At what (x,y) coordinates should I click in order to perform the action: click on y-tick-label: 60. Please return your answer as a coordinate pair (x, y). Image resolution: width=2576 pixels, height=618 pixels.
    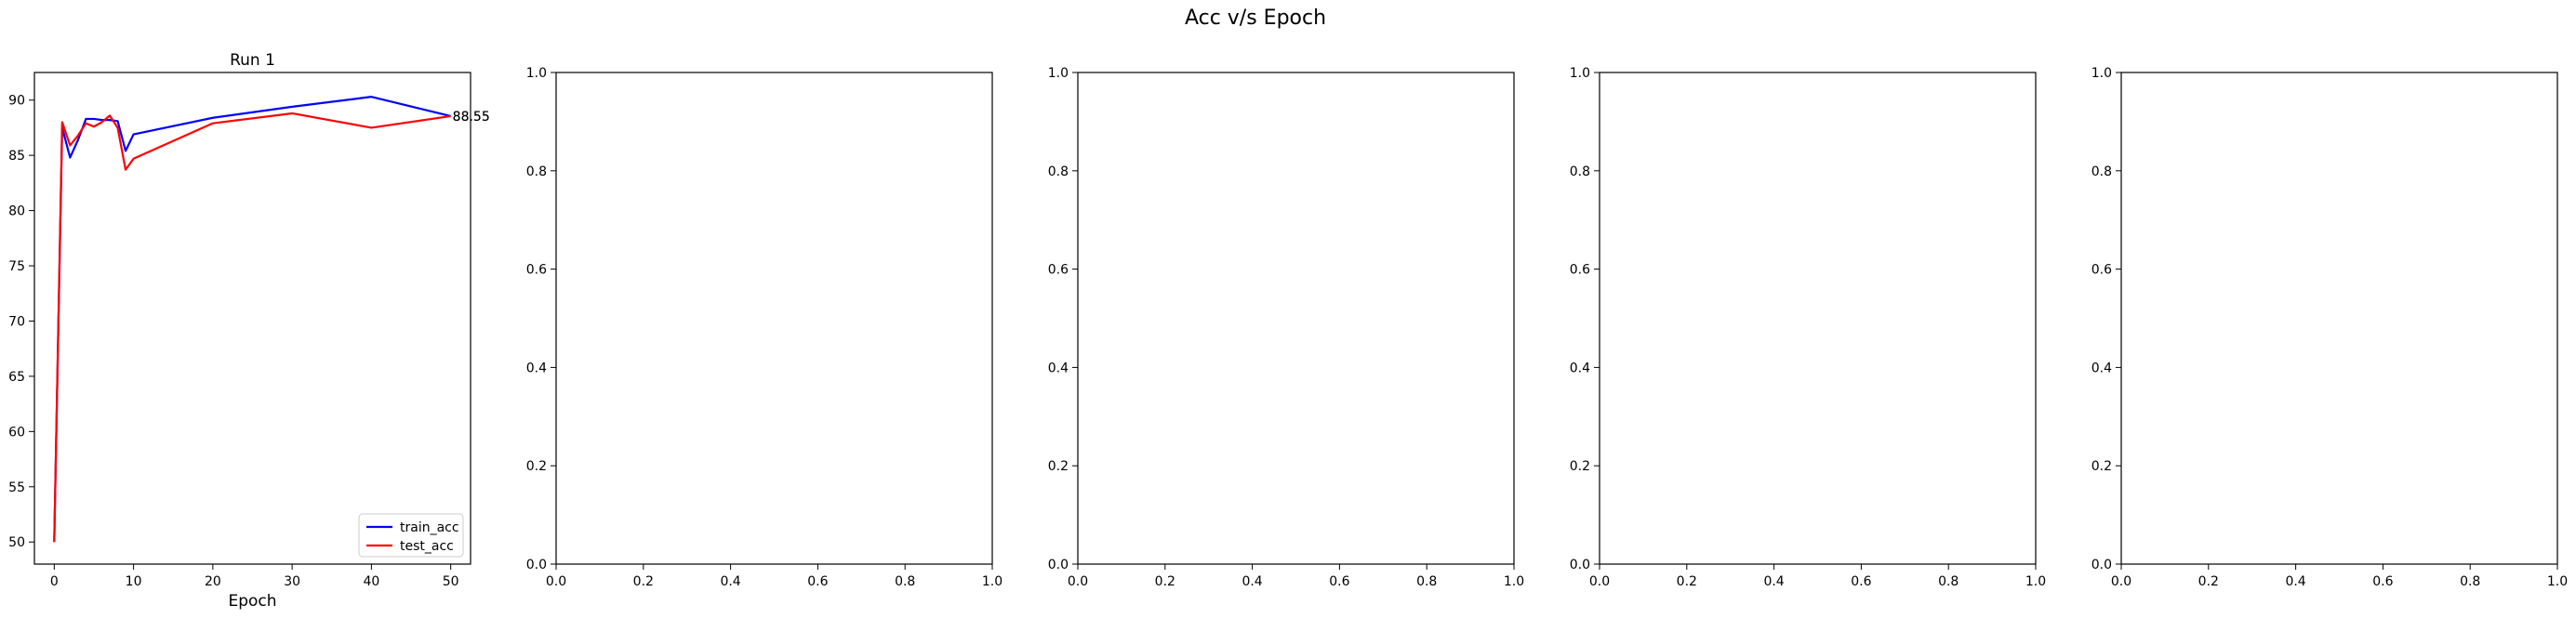
    Looking at the image, I should click on (16, 432).